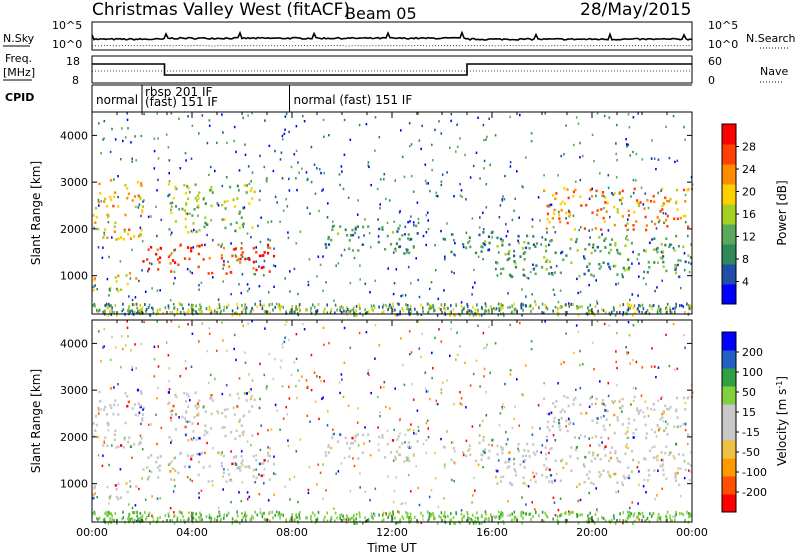 Image resolution: width=800 pixels, height=554 pixels. Describe the element at coordinates (353, 100) in the screenshot. I see `cpid-segment-label: normal (fast) 151 IF` at that location.